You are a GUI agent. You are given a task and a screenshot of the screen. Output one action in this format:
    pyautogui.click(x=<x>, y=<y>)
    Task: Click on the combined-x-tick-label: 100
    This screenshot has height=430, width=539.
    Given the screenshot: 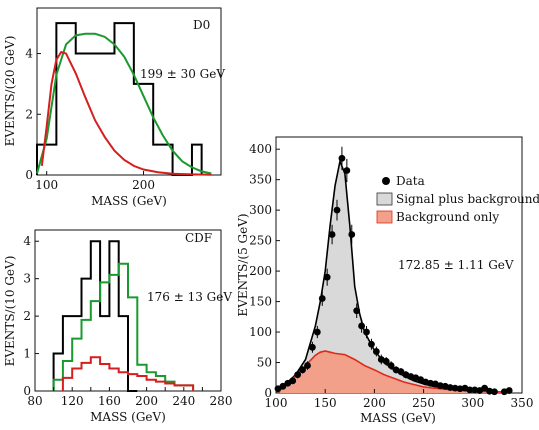 What is the action you would take?
    pyautogui.click(x=276, y=403)
    